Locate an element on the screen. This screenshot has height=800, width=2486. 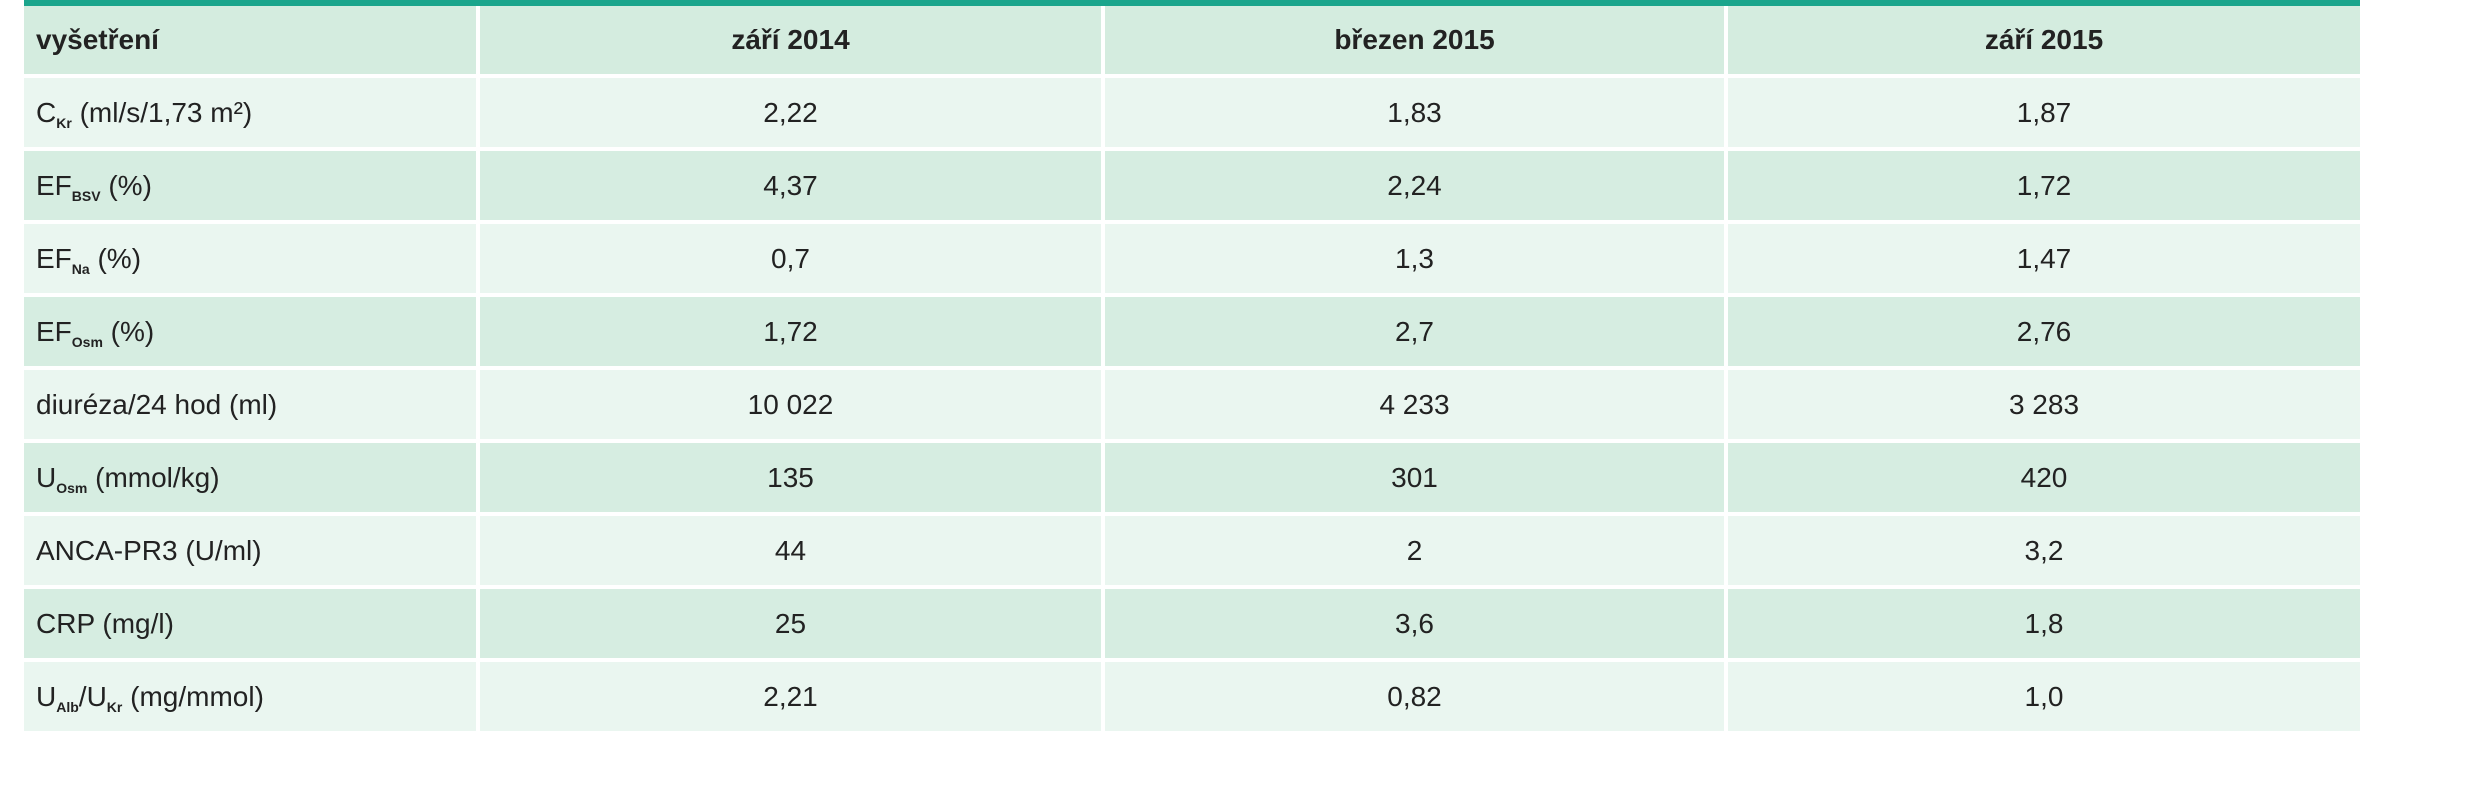
row-label: diuréza/24 hod (ml) is located at coordinates (252, 406).